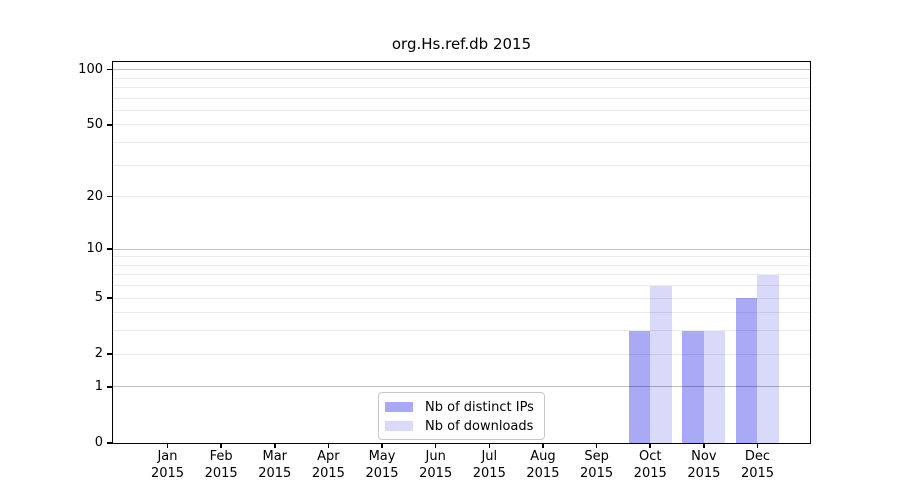 The height and width of the screenshot is (500, 900). Describe the element at coordinates (168, 465) in the screenshot. I see `x-tick-label: Jan 2015` at that location.